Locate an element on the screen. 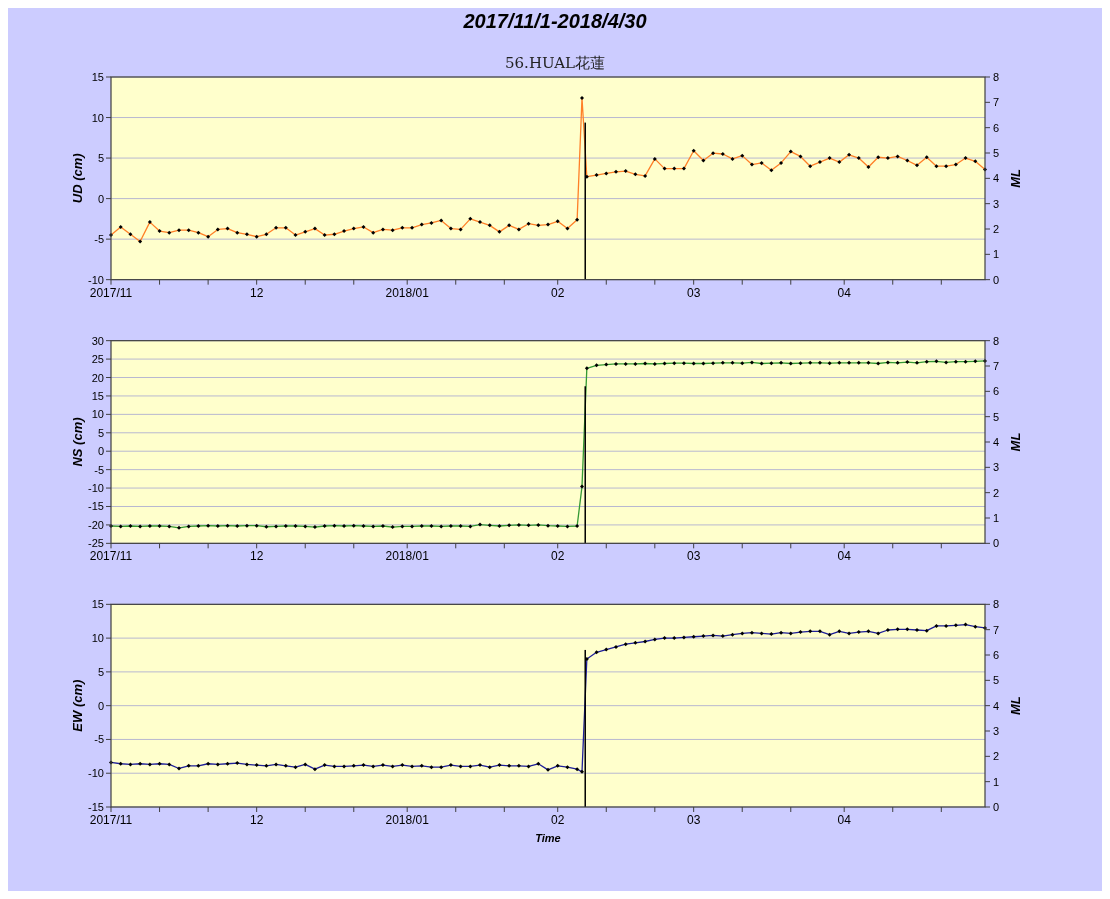 The image size is (1110, 899). y-tick-label: 30 is located at coordinates (97, 340).